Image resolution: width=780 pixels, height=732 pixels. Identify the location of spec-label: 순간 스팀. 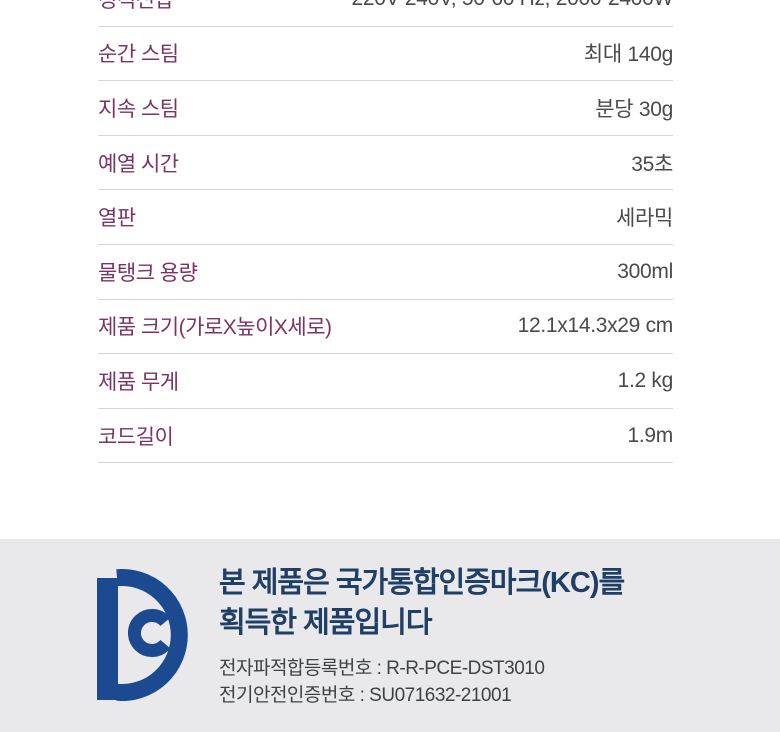
(138, 55).